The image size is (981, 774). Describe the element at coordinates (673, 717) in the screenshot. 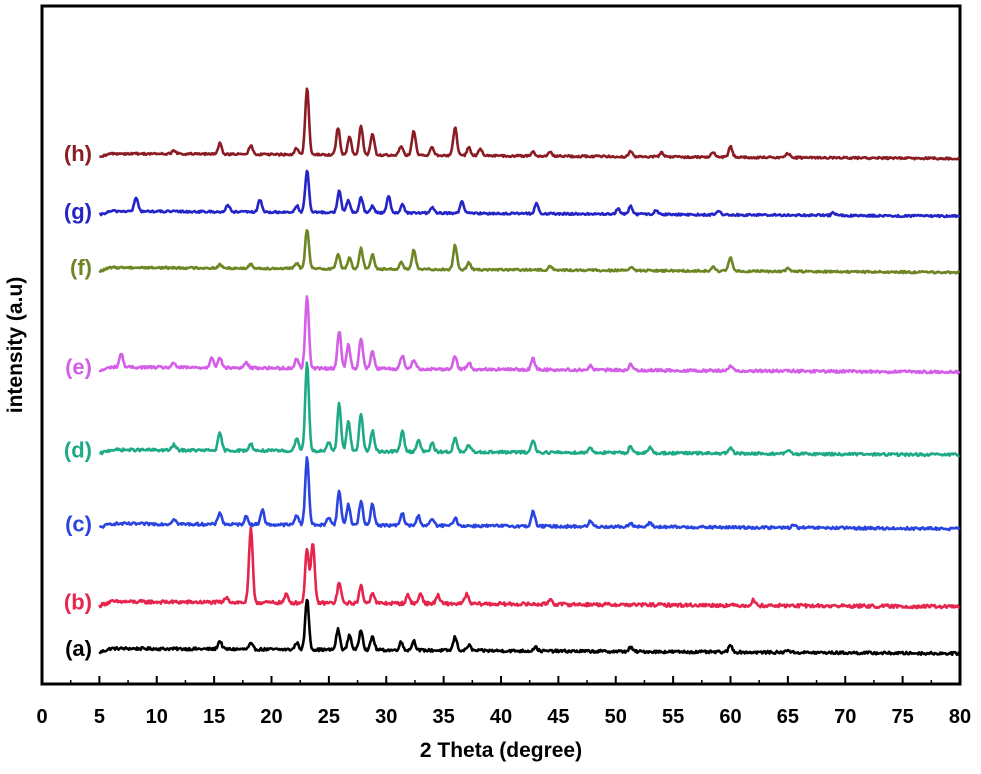

I see `x-tick-label: 55` at that location.